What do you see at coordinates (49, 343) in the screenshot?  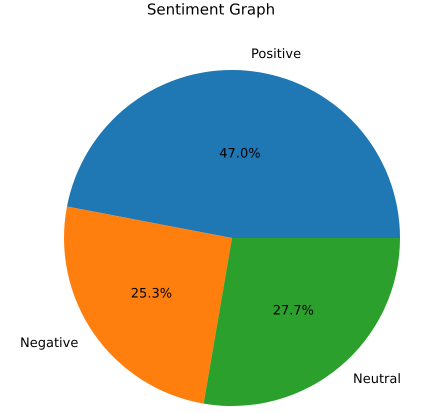 I see `slice-label: Negative` at bounding box center [49, 343].